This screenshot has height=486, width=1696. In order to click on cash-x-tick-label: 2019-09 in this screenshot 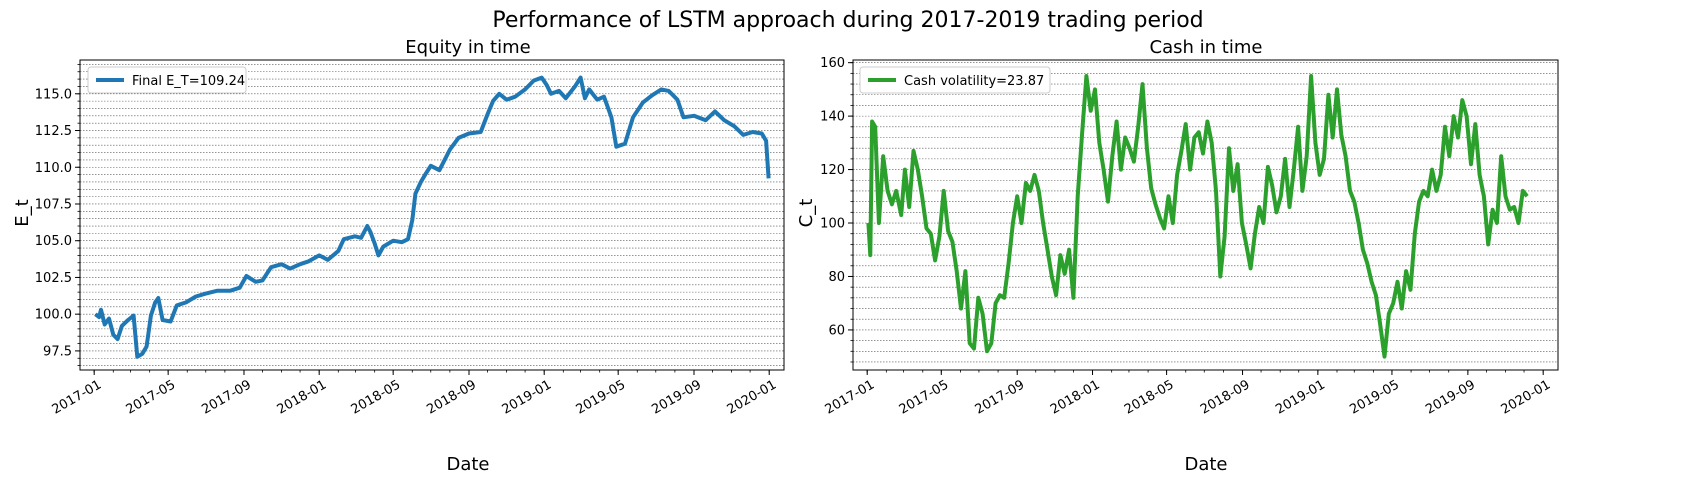, I will do `click(1450, 397)`.